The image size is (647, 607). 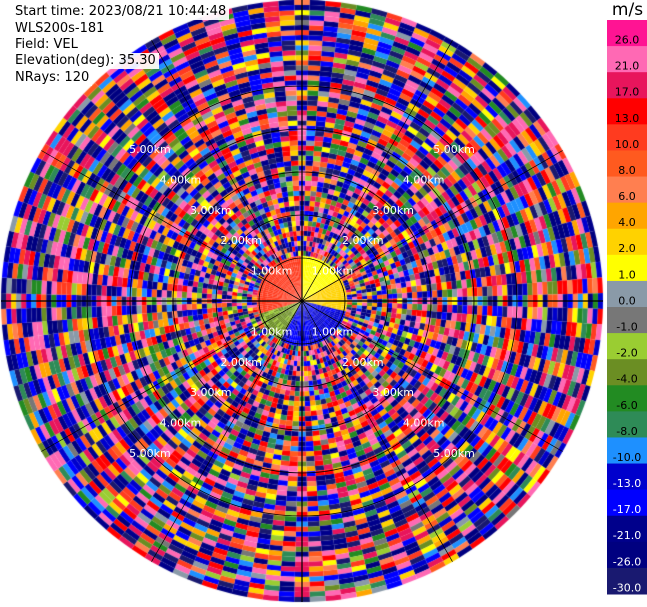 I want to click on colorbar-tick-label: -13.0, so click(x=627, y=483).